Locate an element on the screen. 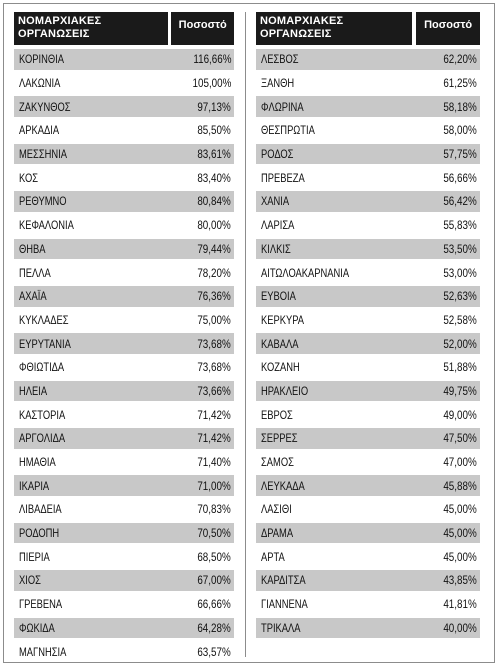  percentage-value: 71,00% is located at coordinates (214, 485).